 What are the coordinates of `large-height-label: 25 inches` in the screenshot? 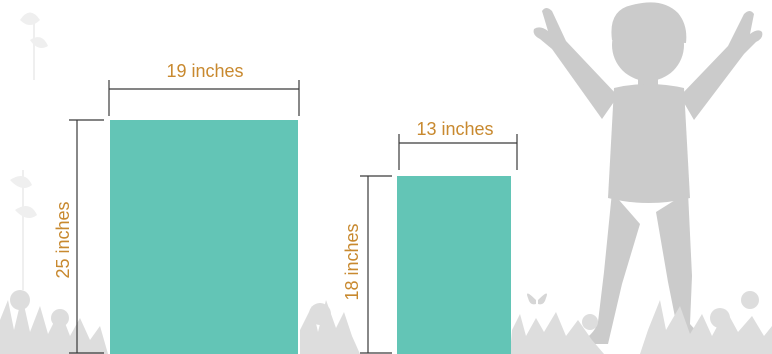 It's located at (63, 240).